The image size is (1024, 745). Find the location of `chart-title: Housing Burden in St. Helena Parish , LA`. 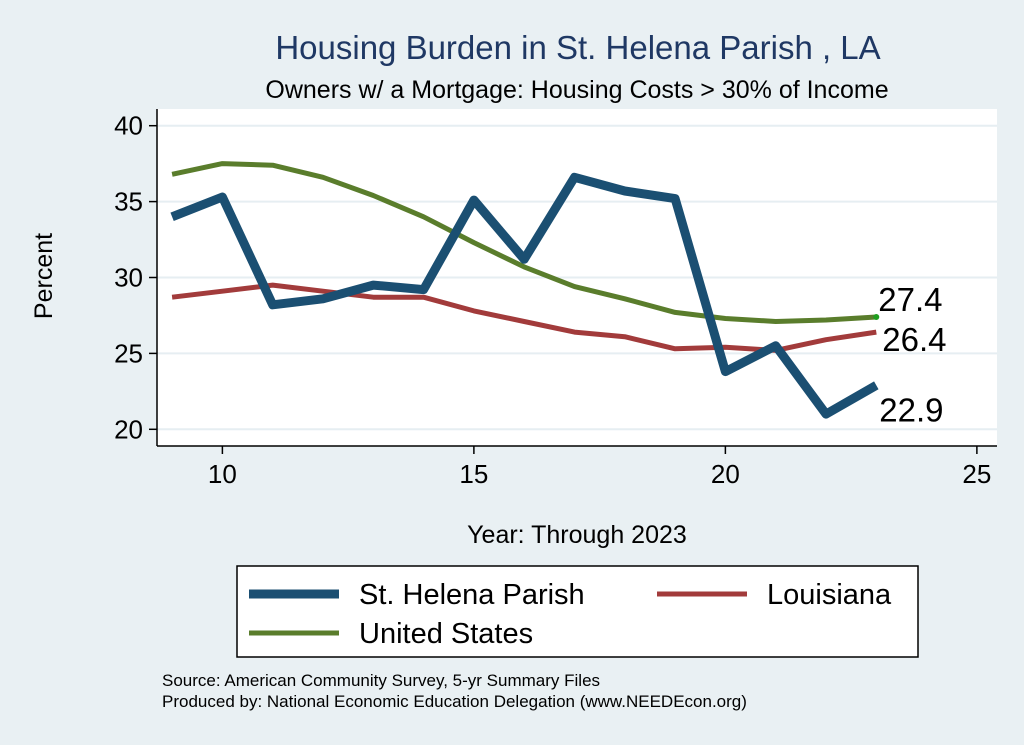

chart-title: Housing Burden in St. Helena Parish , LA is located at coordinates (577, 47).